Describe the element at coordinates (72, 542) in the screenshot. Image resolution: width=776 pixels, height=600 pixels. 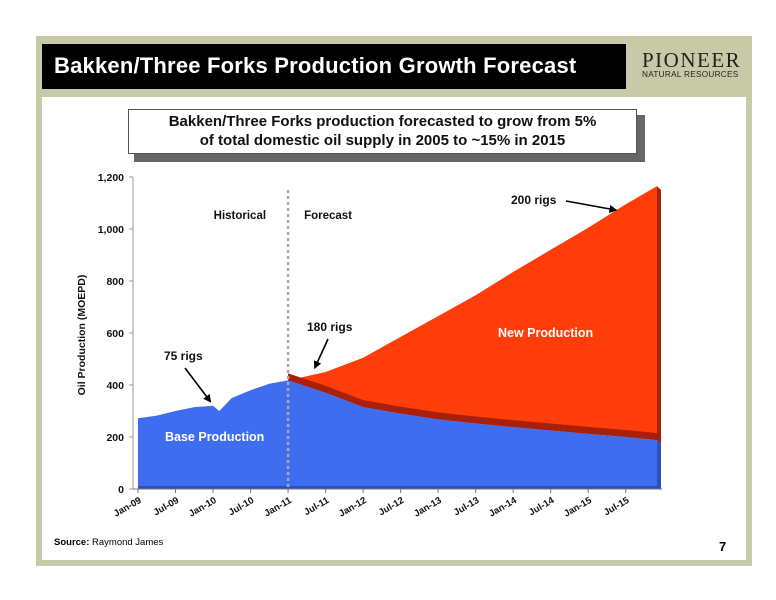
I see `source-label: Source:` at that location.